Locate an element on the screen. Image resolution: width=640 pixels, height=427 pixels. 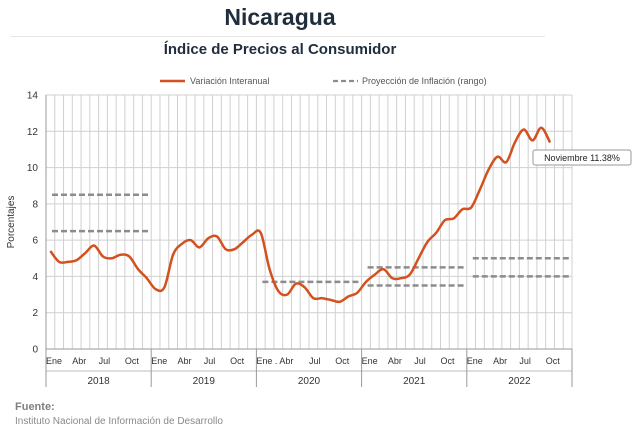
y-tick-label: 14 is located at coordinates (33, 96).